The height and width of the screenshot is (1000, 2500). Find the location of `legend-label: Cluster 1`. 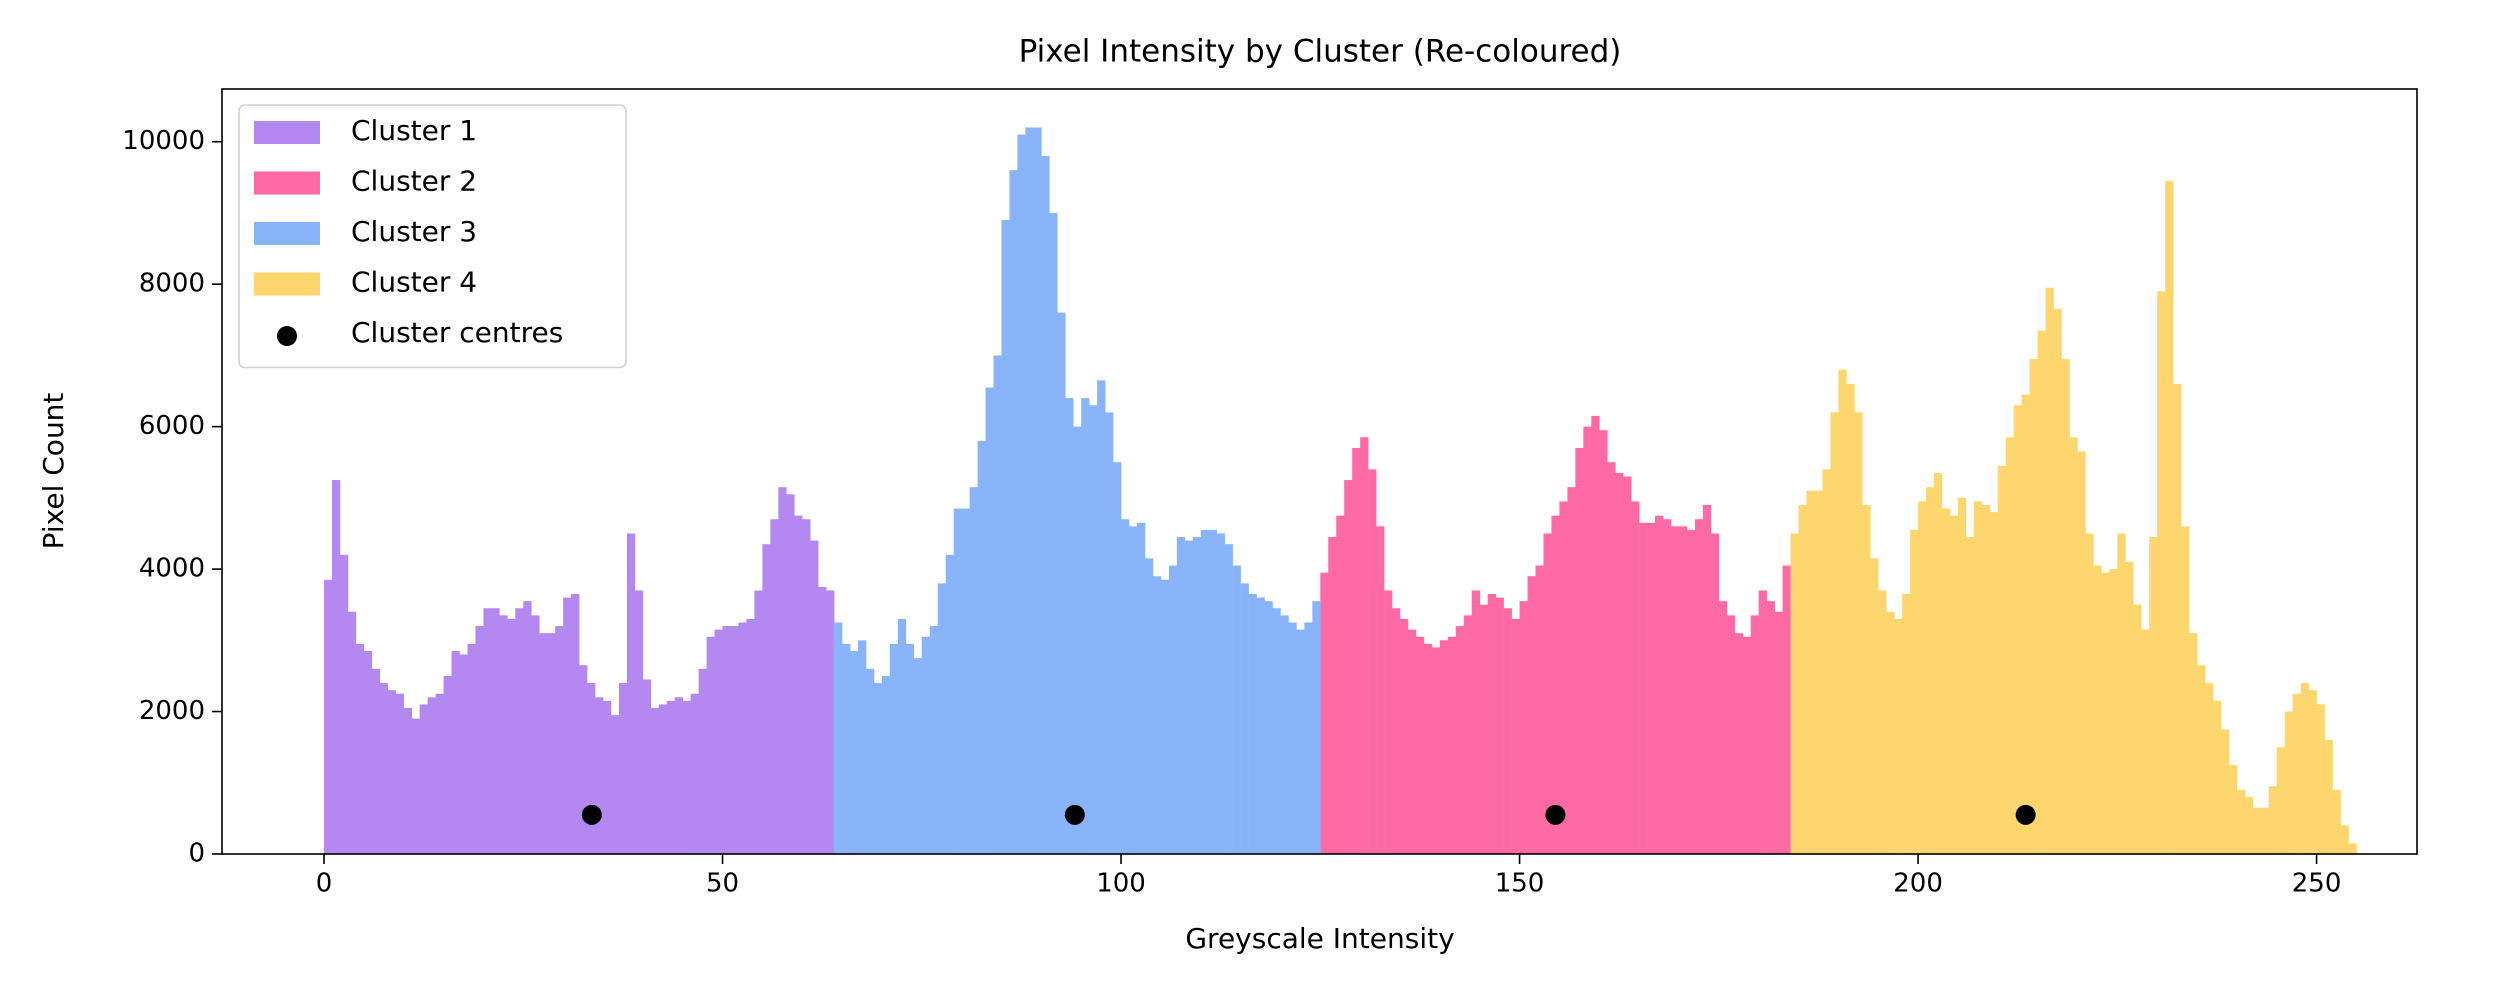

legend-label: Cluster 1 is located at coordinates (414, 130).